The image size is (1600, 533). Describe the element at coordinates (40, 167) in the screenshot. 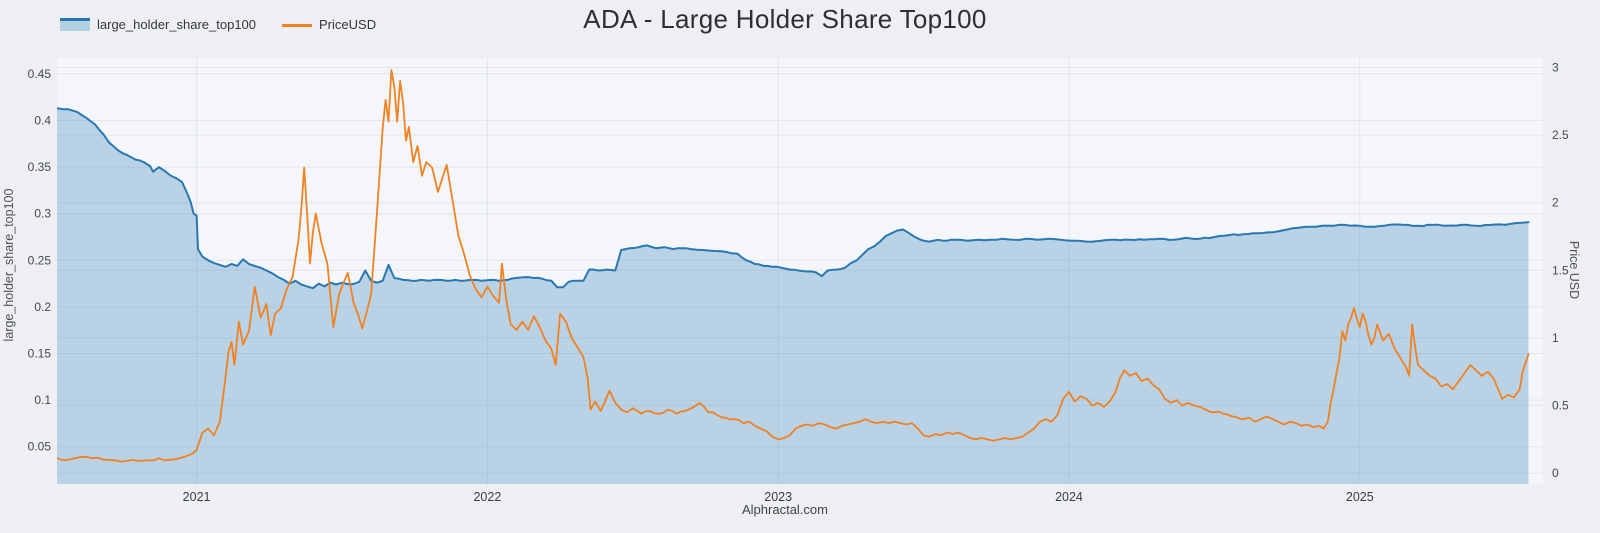

I see `tick-label: 0.35` at that location.